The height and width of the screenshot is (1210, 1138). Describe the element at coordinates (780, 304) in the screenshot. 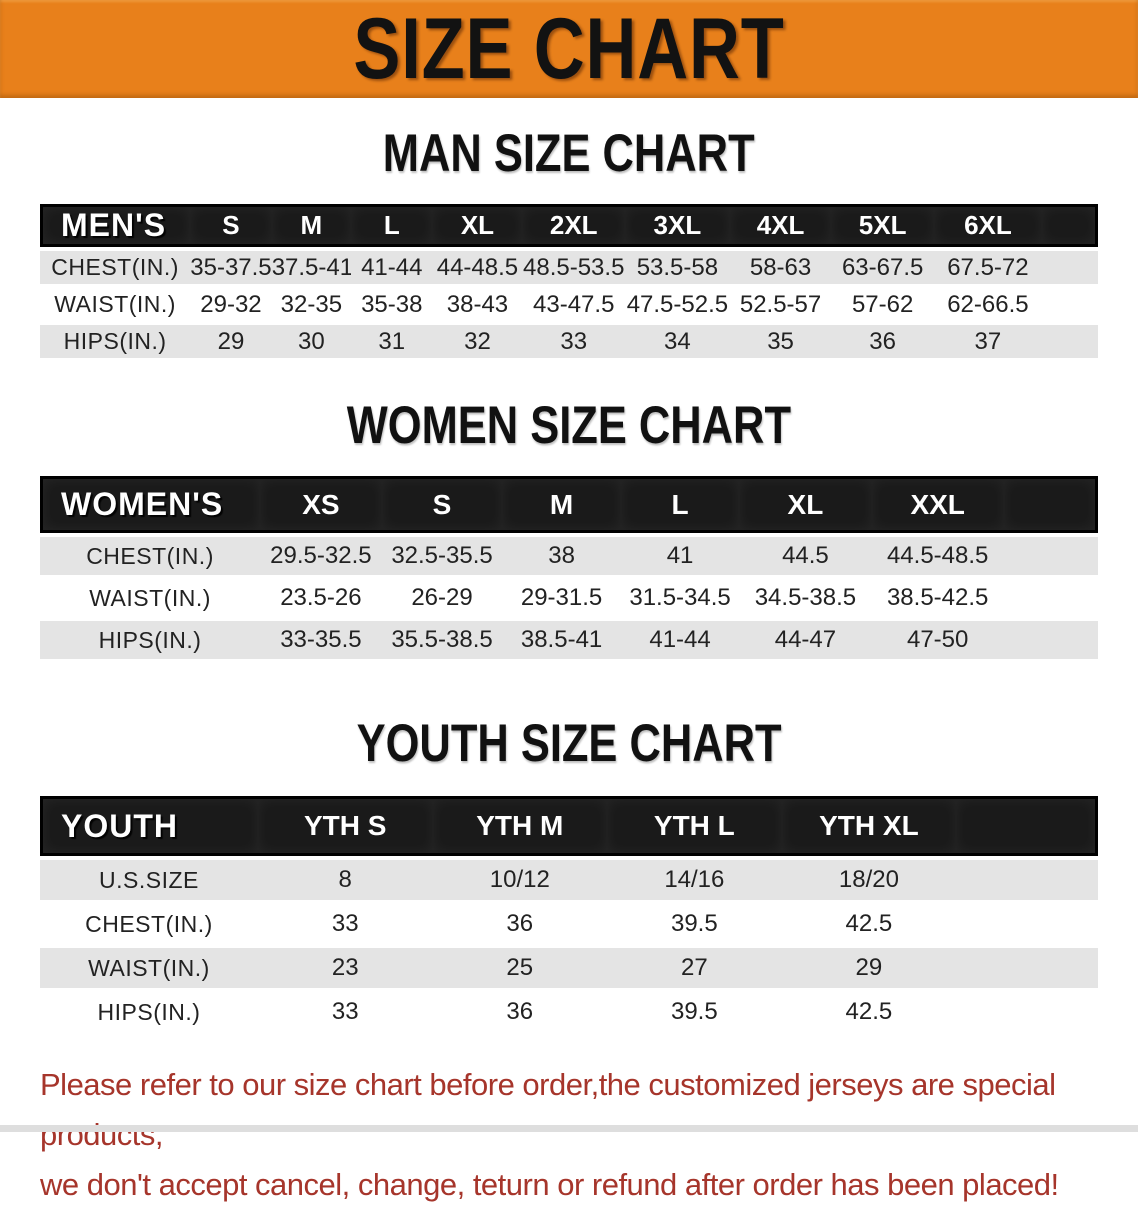

I see `value-cell: 52.5-57` at that location.